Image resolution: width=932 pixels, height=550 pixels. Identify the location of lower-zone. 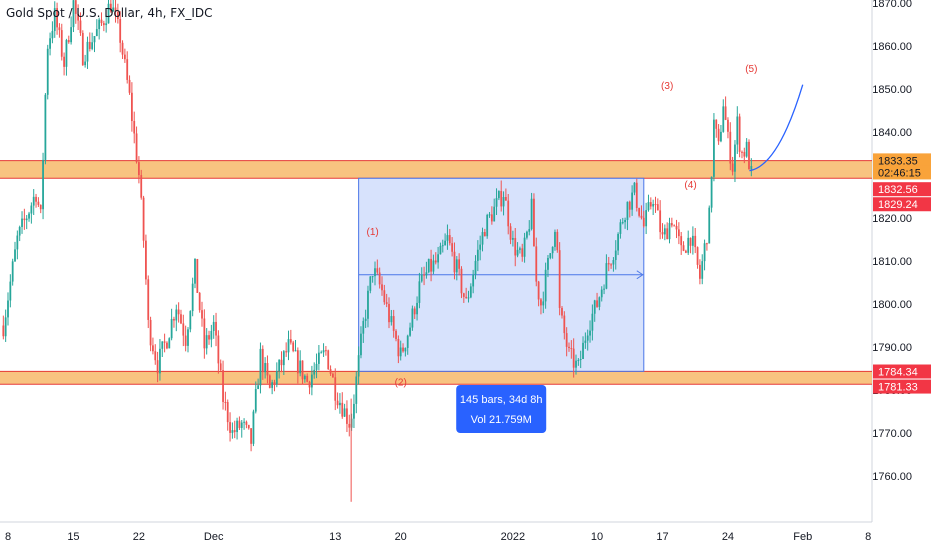
(436, 378).